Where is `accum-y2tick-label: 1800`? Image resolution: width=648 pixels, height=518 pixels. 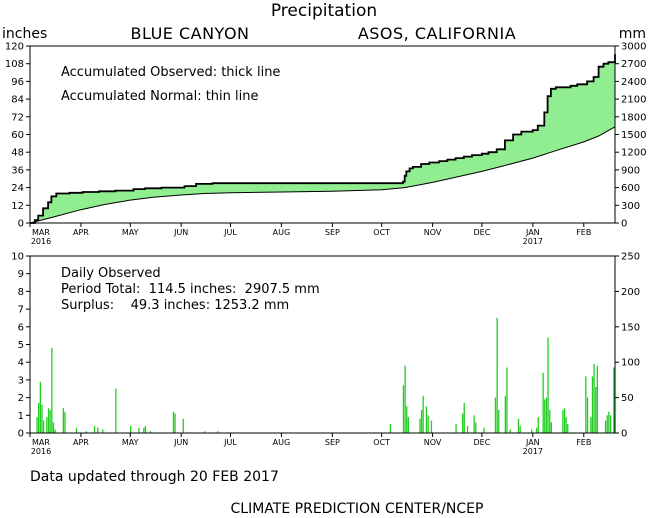 accum-y2tick-label: 1800 is located at coordinates (633, 117).